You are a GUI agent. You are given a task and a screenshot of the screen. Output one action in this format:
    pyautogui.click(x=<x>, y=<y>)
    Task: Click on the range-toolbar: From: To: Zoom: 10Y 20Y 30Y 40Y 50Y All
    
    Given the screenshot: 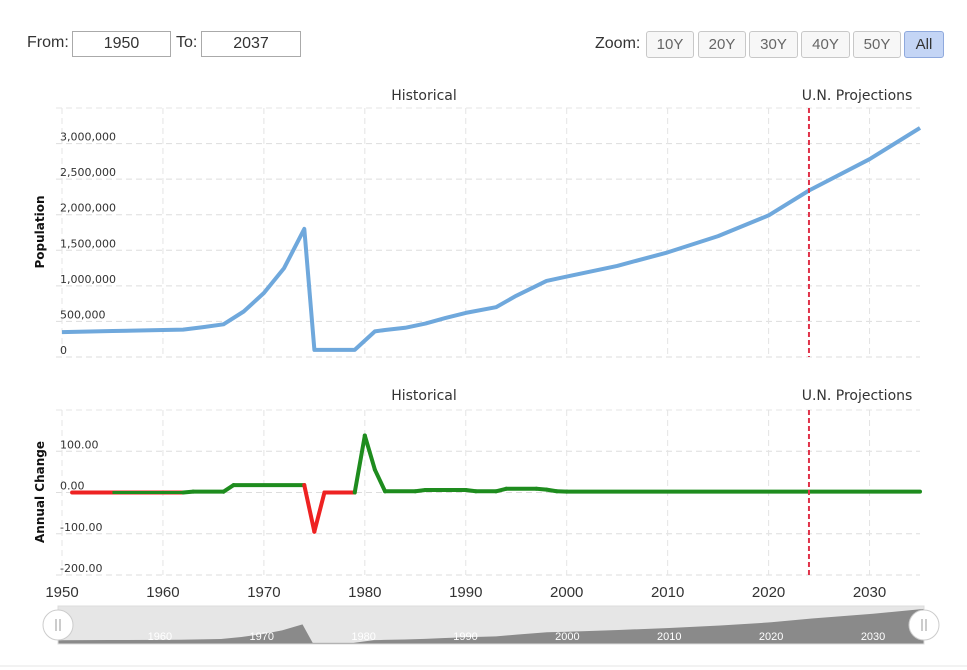 What is the action you would take?
    pyautogui.click(x=483, y=40)
    